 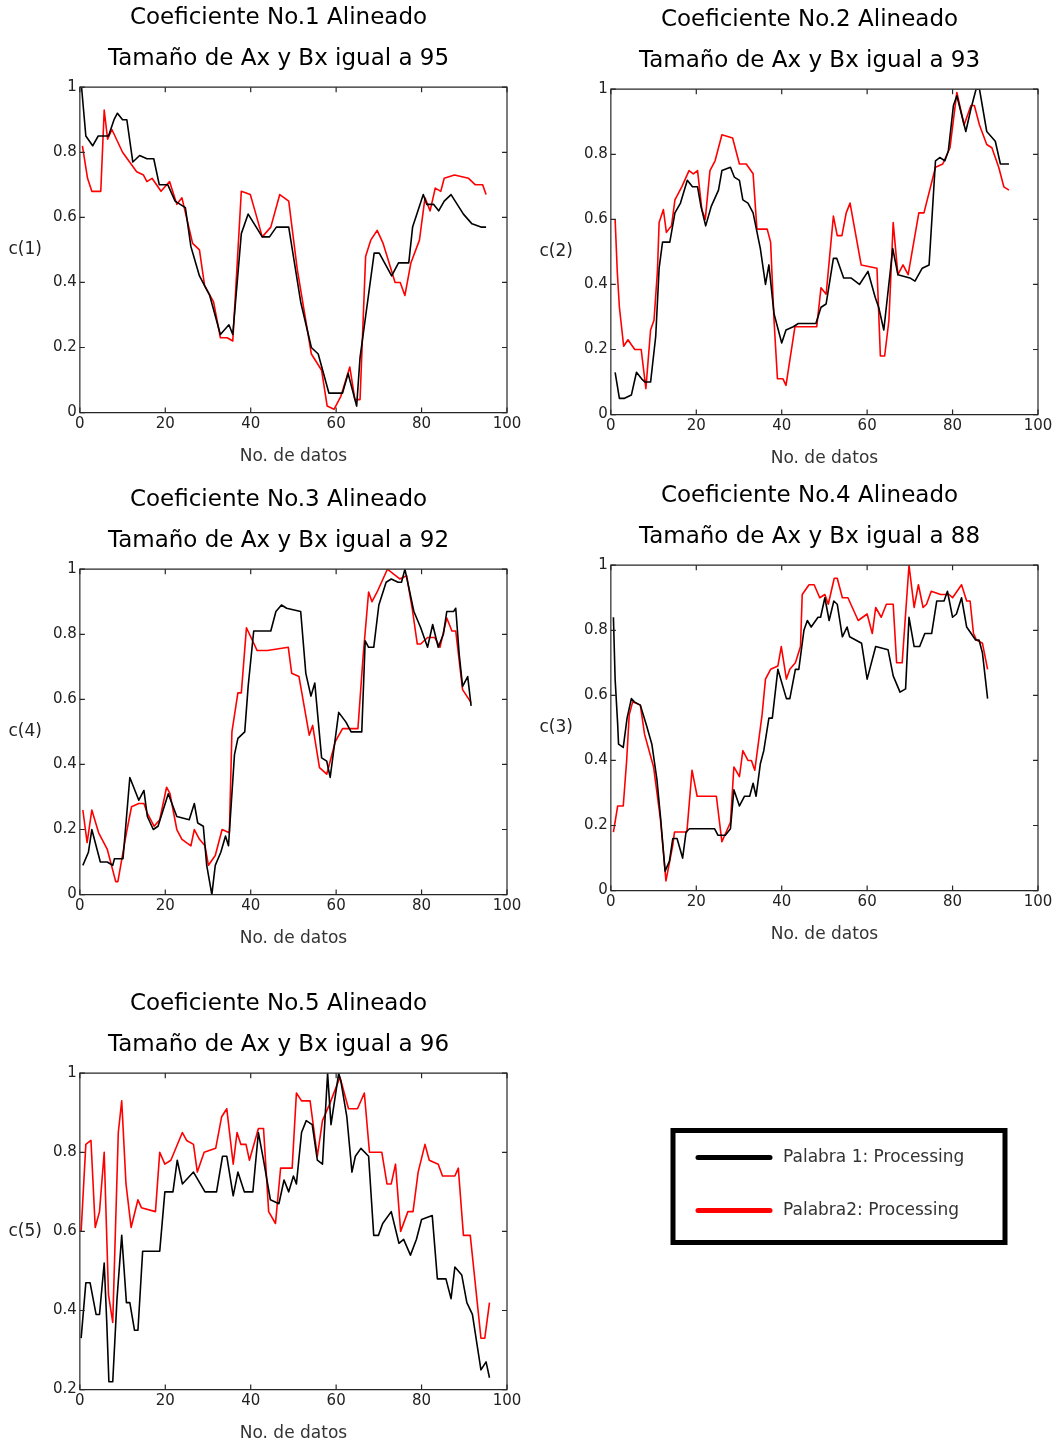 I want to click on chart-subtitle: Tamaño de Ax y Bx igual a 95, so click(x=278, y=57).